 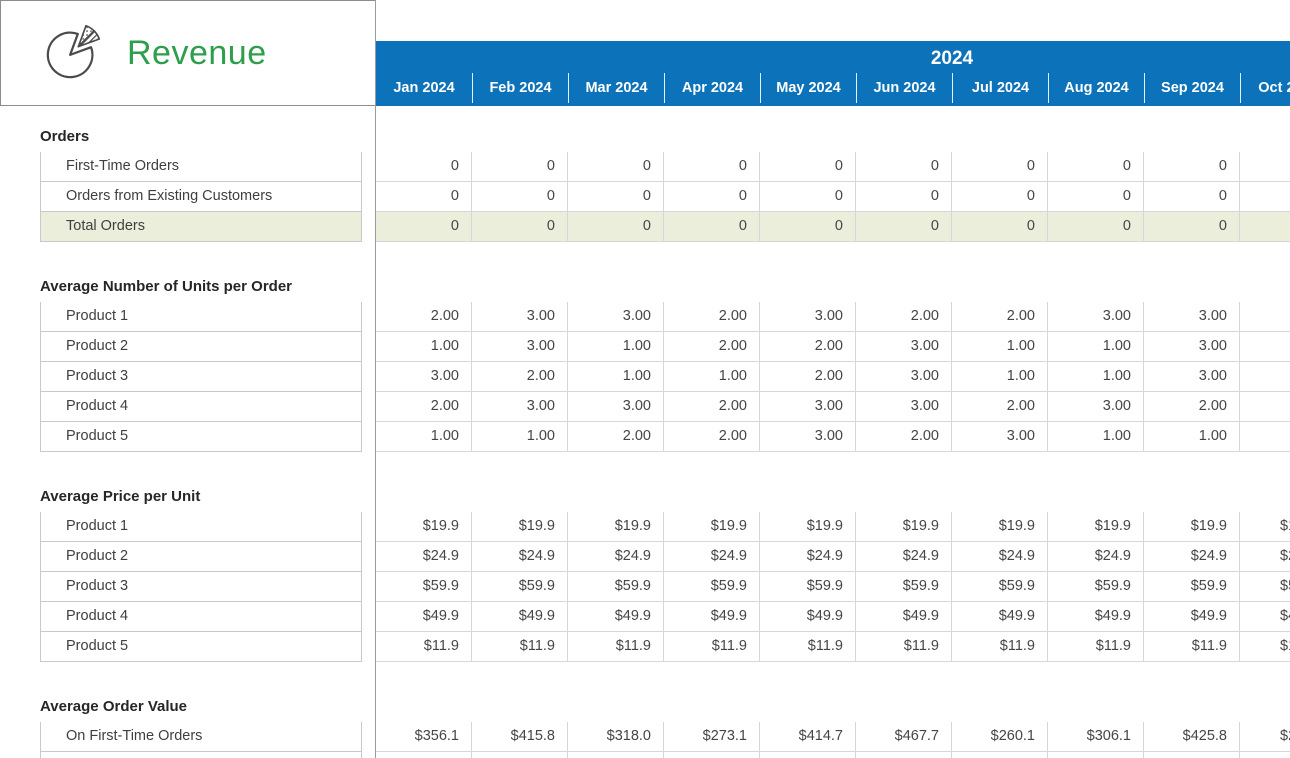 I want to click on value-cell: $318.0, so click(x=616, y=737).